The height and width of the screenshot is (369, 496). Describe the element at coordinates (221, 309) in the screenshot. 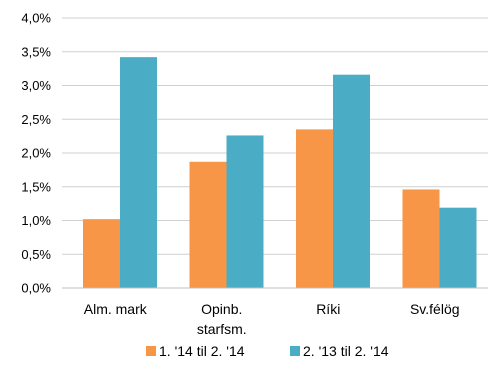

I see `x-category-label: Opinb.` at that location.